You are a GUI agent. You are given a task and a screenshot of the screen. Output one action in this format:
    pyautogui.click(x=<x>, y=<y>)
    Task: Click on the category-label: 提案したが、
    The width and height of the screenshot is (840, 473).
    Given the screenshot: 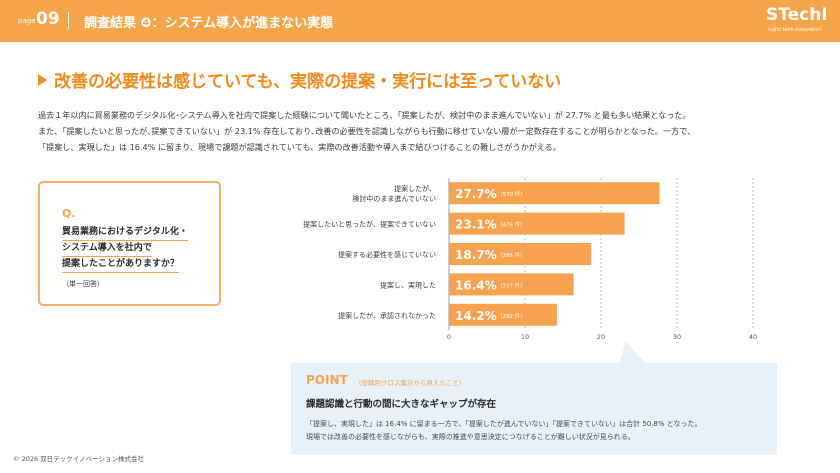 What is the action you would take?
    pyautogui.click(x=415, y=188)
    